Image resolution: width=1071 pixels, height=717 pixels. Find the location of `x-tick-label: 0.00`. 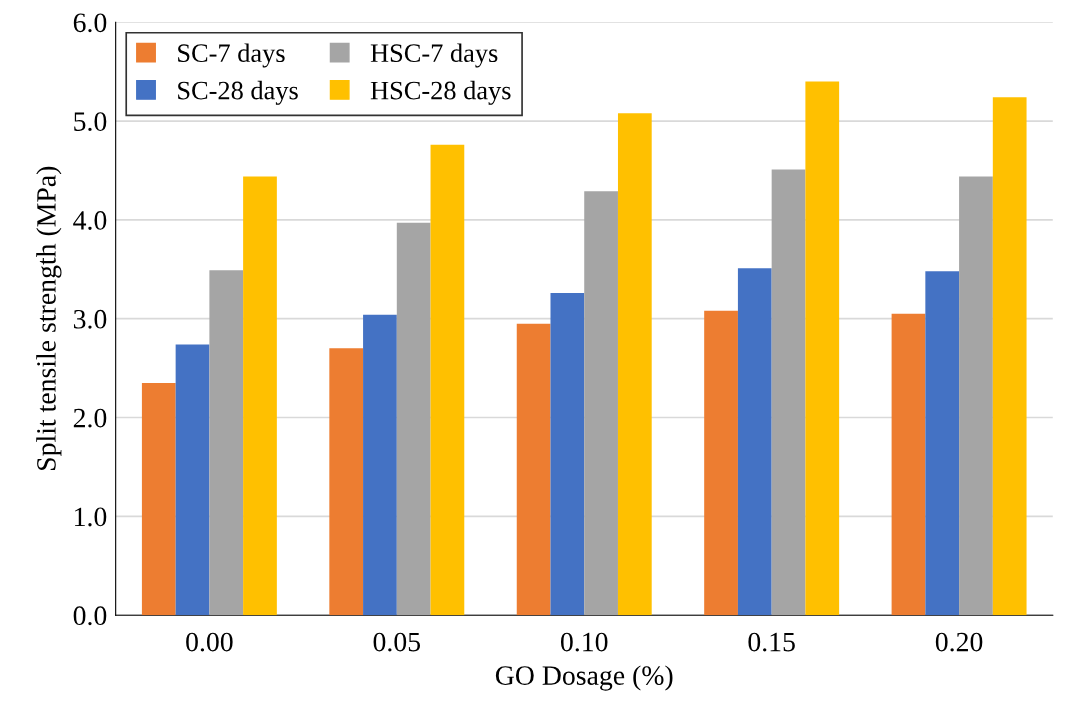

x-tick-label: 0.00 is located at coordinates (209, 642).